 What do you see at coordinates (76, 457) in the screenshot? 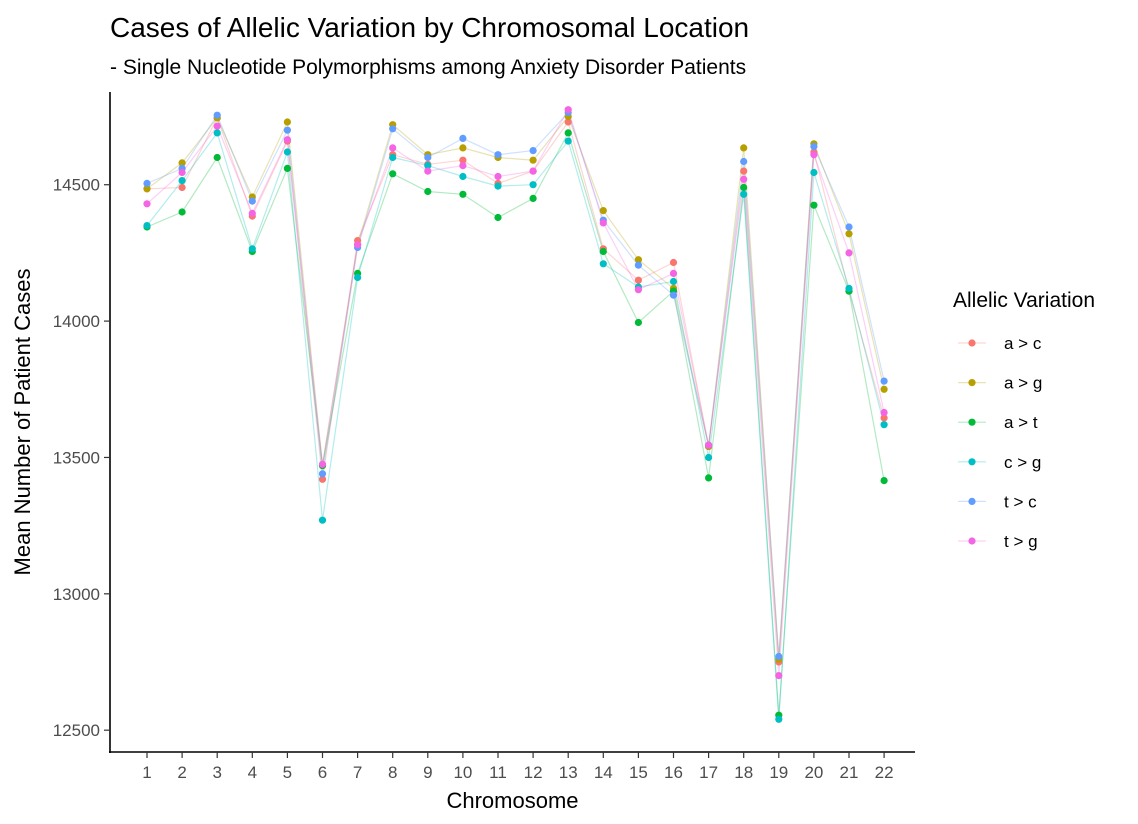
I see `y-tick-label-2: 13500` at bounding box center [76, 457].